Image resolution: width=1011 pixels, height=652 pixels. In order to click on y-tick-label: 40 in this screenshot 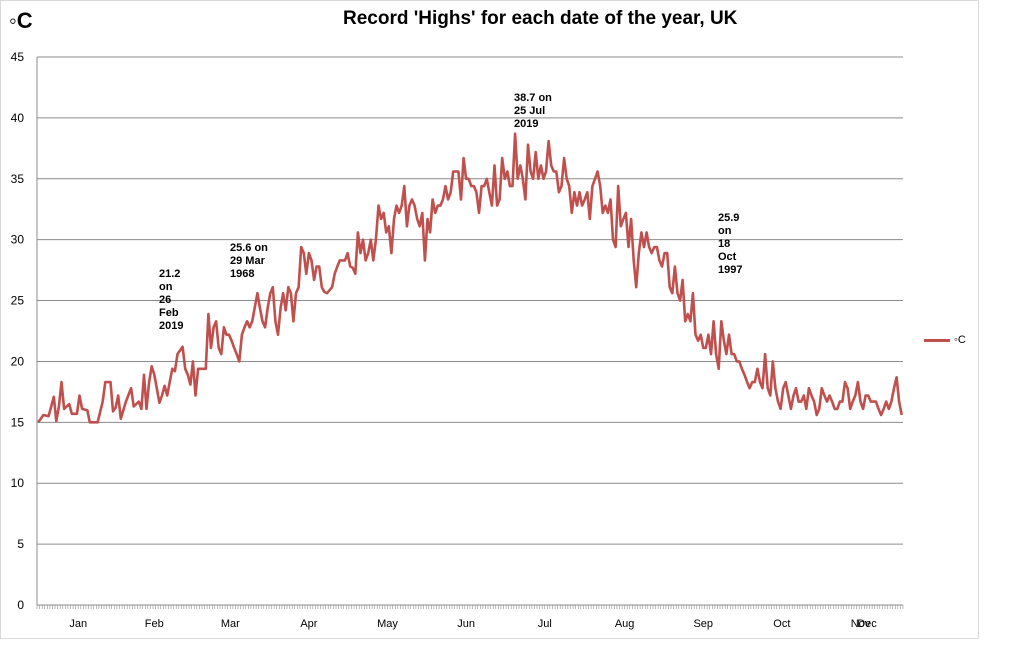, I will do `click(18, 118)`.